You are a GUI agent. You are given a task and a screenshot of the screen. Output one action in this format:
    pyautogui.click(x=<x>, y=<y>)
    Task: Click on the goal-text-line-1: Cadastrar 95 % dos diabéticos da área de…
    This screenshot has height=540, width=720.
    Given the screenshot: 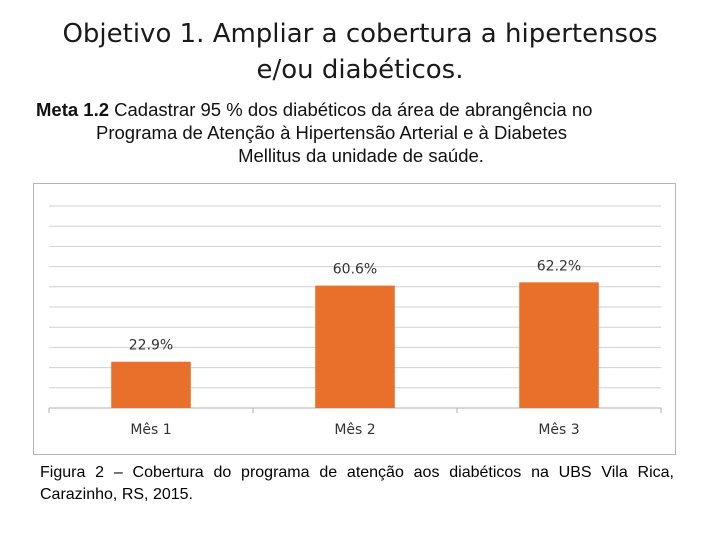 What is the action you would take?
    pyautogui.click(x=351, y=109)
    